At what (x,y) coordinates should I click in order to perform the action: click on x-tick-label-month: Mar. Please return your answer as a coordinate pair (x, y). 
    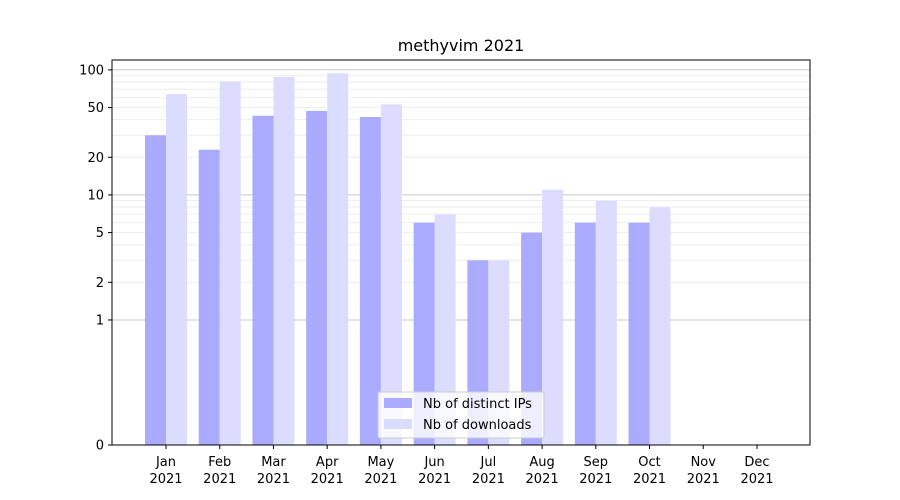
    Looking at the image, I should click on (273, 462).